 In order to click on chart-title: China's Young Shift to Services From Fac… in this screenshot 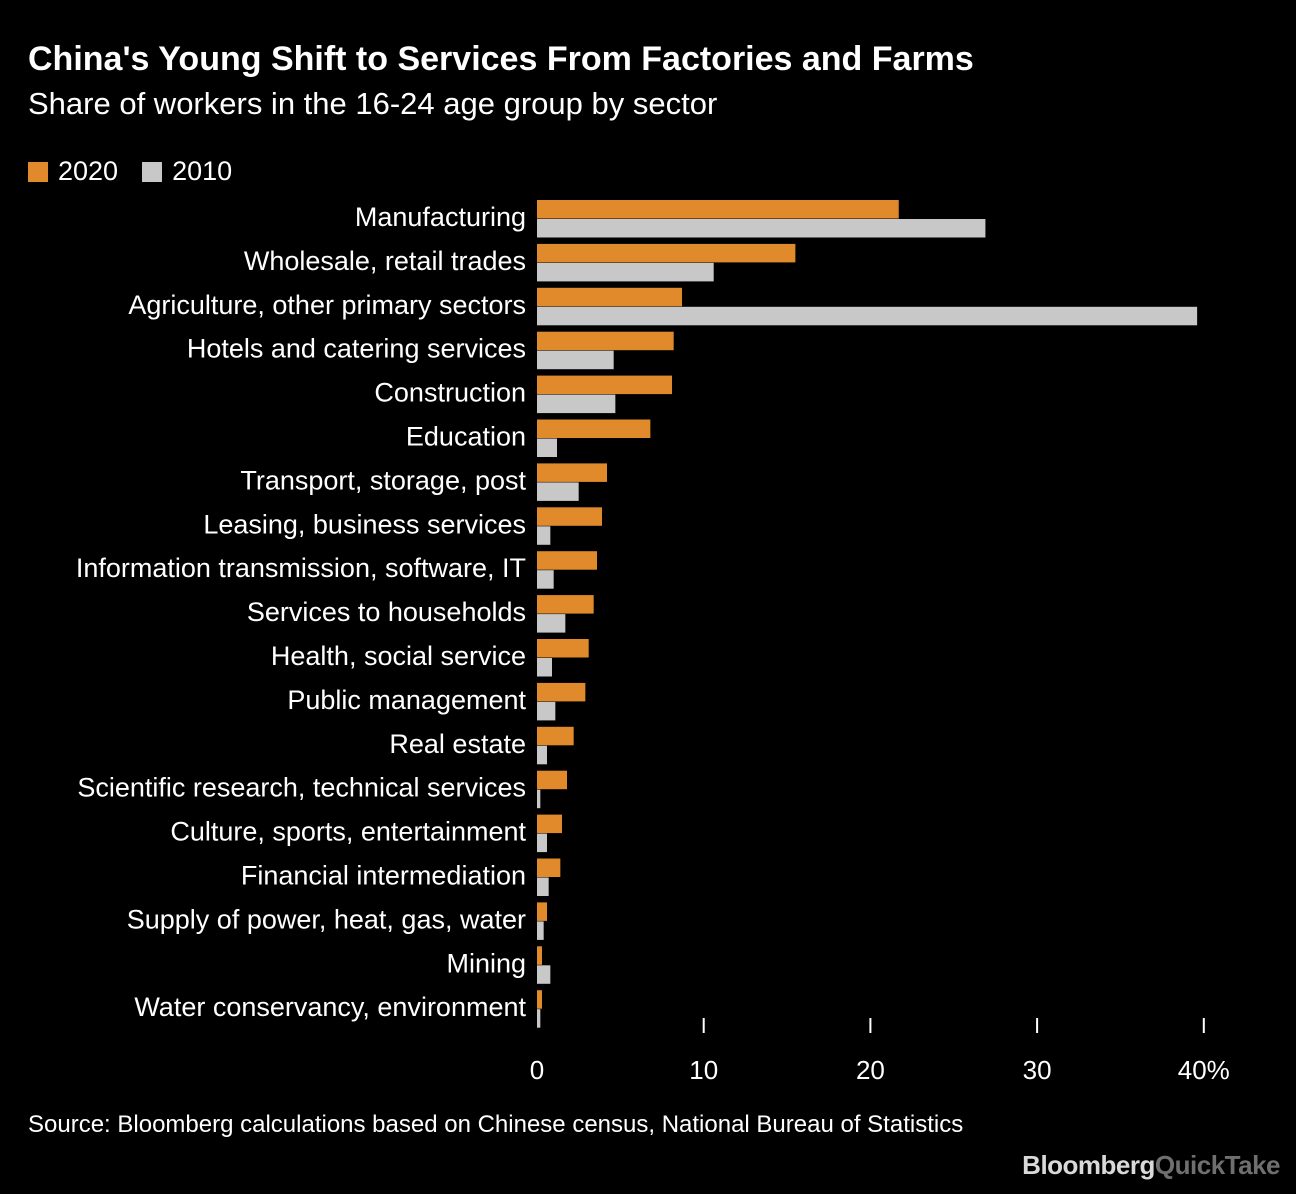, I will do `click(501, 59)`.